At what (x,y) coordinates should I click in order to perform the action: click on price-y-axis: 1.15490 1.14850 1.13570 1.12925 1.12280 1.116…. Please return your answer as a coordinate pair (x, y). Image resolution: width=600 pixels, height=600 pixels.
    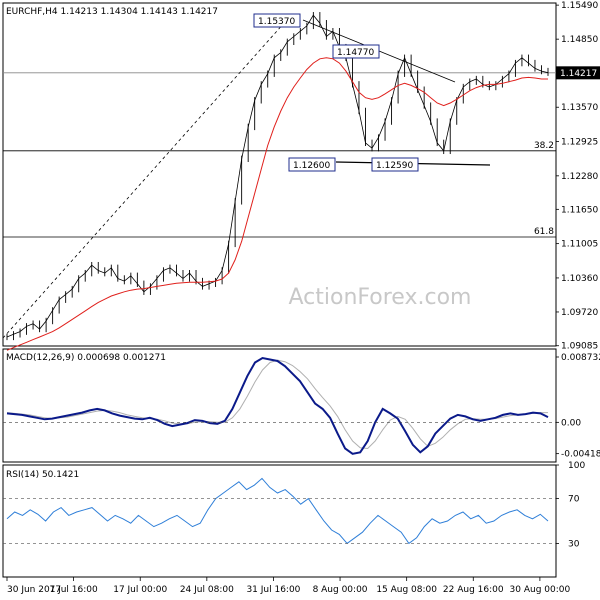
    Looking at the image, I should click on (577, 176).